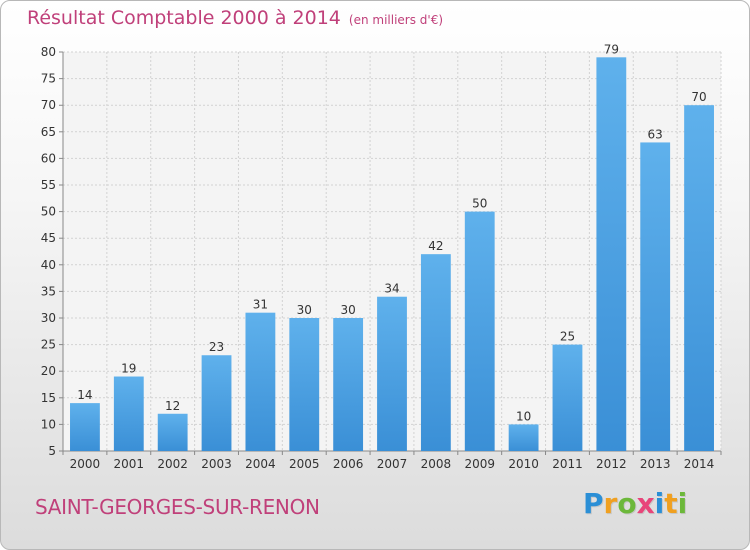 The image size is (750, 550). What do you see at coordinates (48, 185) in the screenshot?
I see `y-tick-label: 55` at bounding box center [48, 185].